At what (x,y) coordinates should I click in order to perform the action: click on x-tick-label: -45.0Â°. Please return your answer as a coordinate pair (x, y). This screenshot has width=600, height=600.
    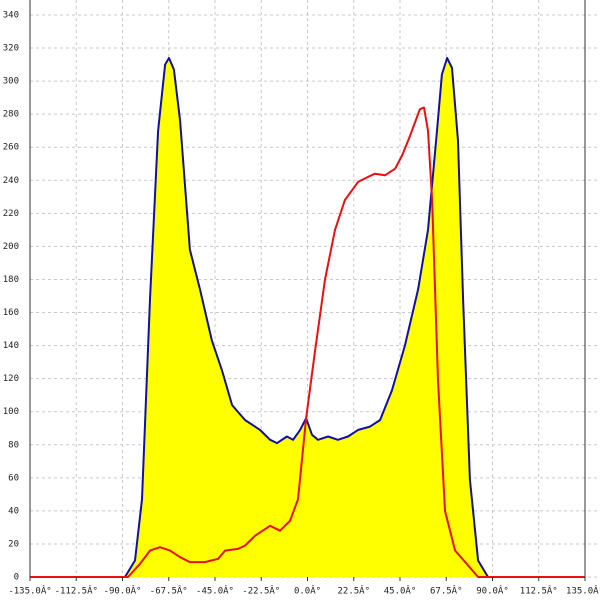
    Looking at the image, I should click on (215, 591).